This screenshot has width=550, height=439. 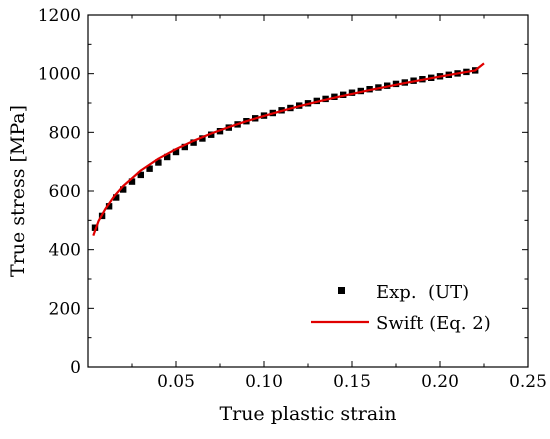 What do you see at coordinates (65, 309) in the screenshot?
I see `y-tick-label: 200` at bounding box center [65, 309].